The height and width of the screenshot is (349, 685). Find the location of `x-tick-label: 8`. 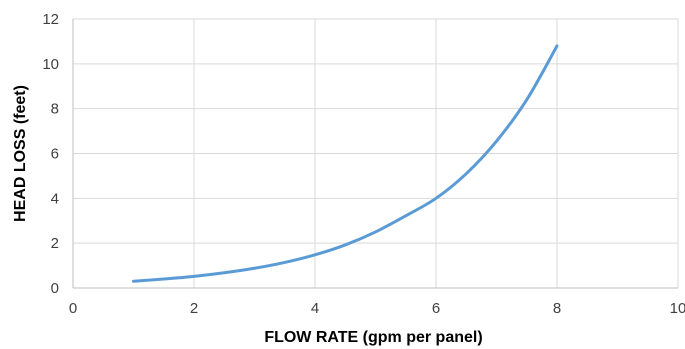

x-tick-label: 8 is located at coordinates (557, 308).